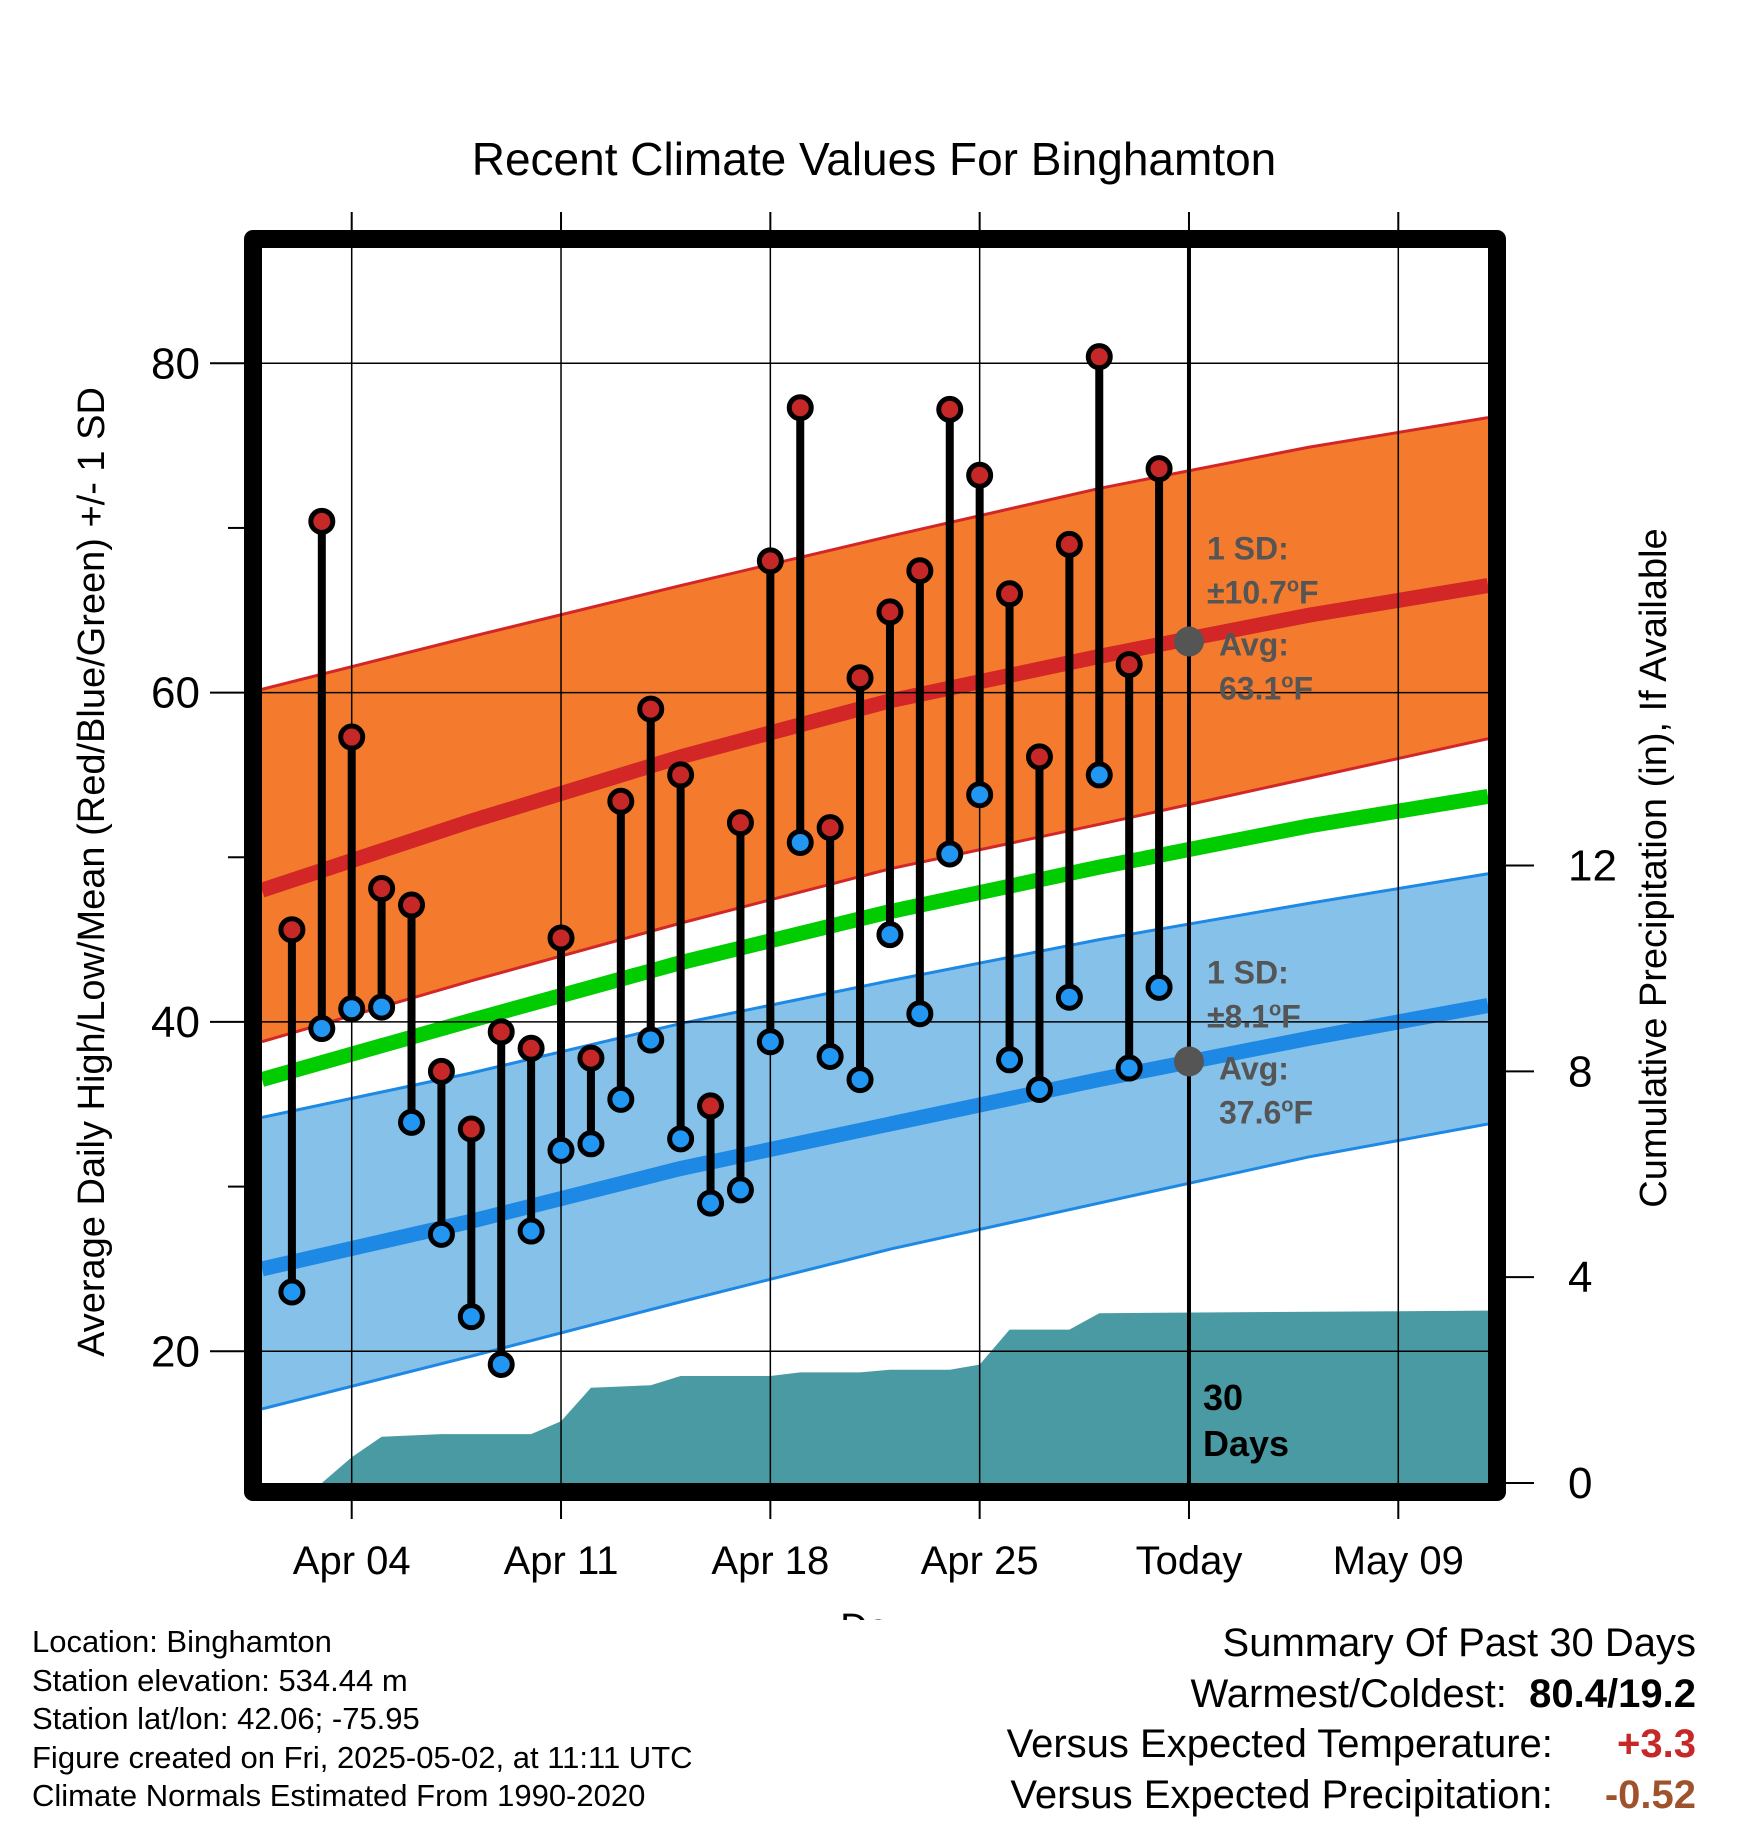 The width and height of the screenshot is (1748, 1828). What do you see at coordinates (182, 1641) in the screenshot?
I see `location-text: Location: Binghamton` at bounding box center [182, 1641].